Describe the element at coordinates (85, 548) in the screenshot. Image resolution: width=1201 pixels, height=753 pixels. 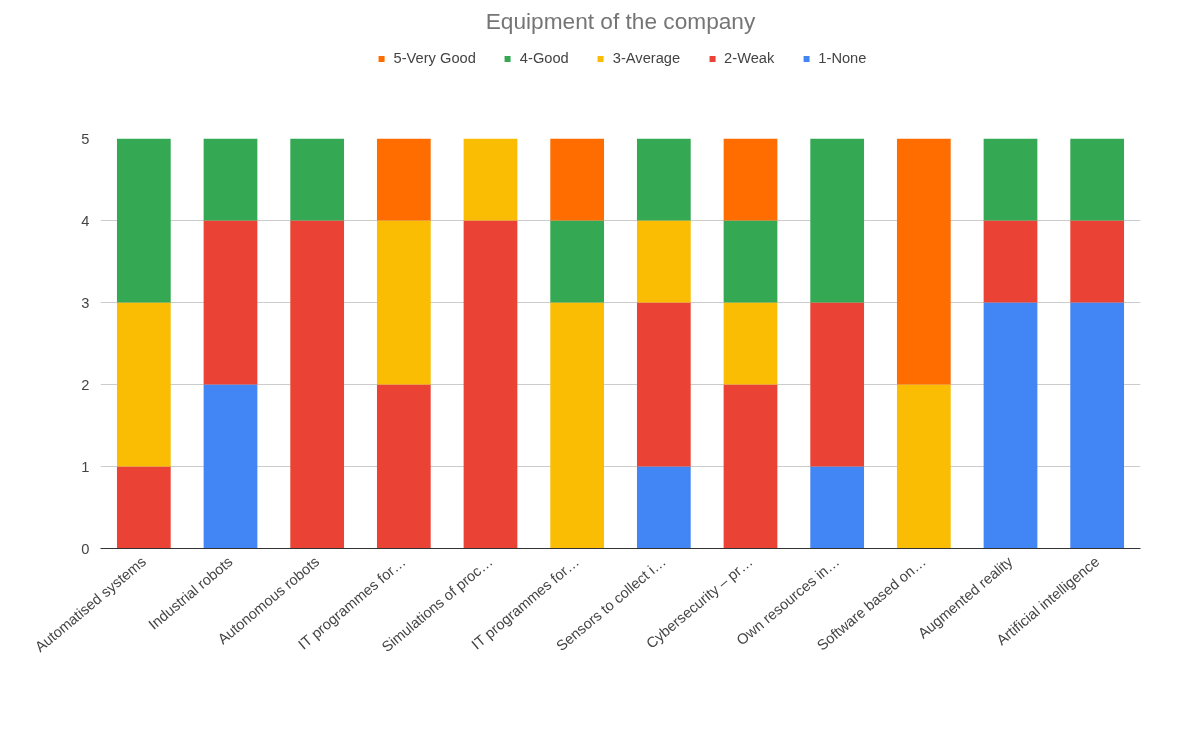
I see `y-tick-label: 0` at that location.